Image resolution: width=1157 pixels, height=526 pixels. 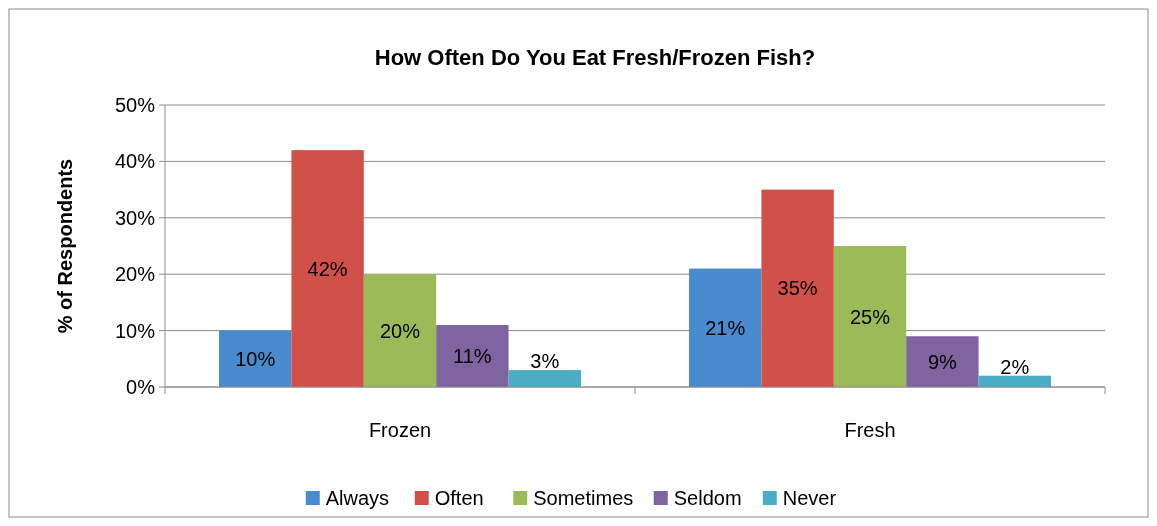 I want to click on y-tick-label: 20%, so click(x=135, y=274).